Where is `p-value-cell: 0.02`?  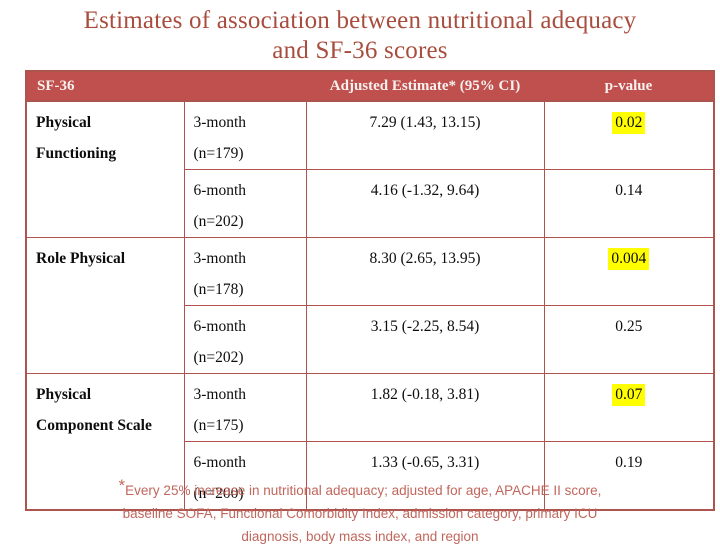 p-value-cell: 0.02 is located at coordinates (629, 135).